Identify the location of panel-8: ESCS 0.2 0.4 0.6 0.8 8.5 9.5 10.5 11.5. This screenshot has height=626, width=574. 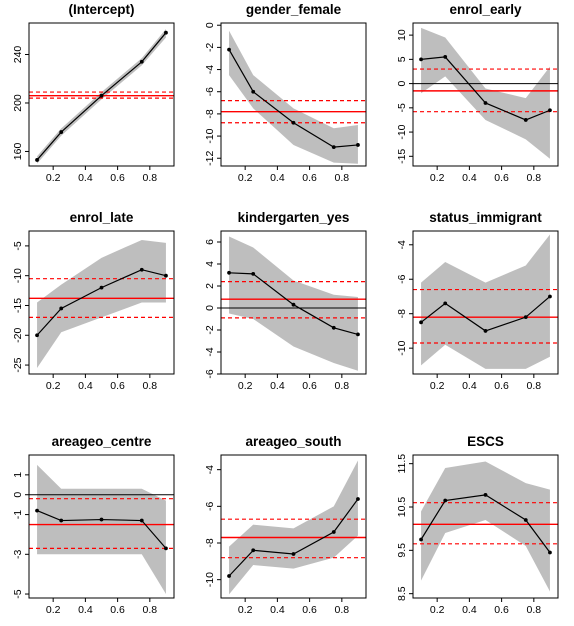
(477, 525).